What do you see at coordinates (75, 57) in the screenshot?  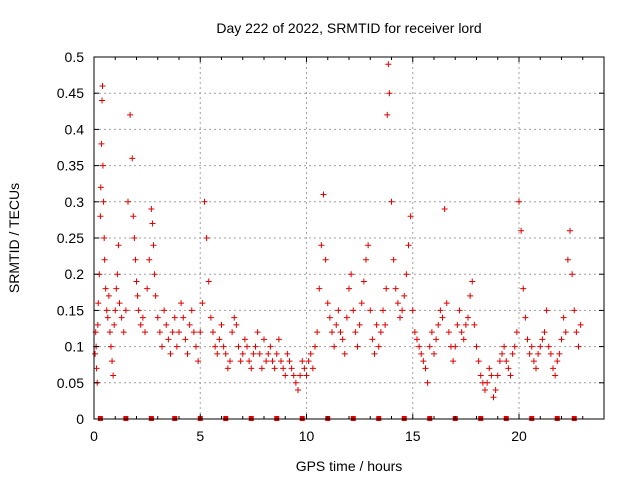 I see `y-tick-label: 0.5` at bounding box center [75, 57].